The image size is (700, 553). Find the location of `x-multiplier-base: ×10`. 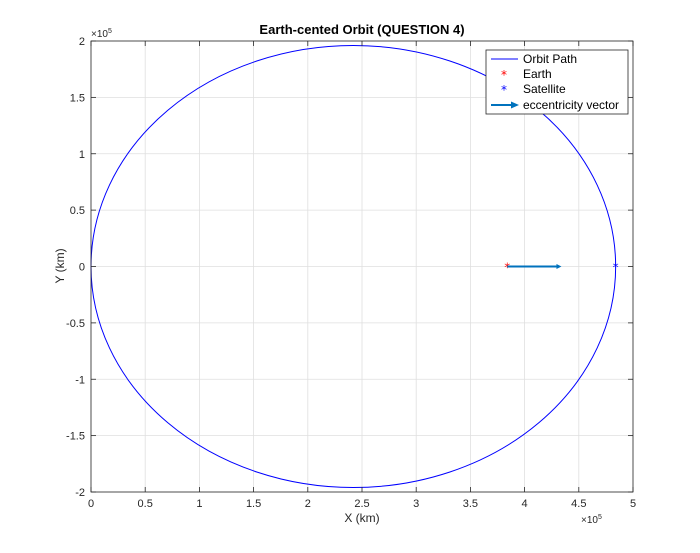

x-multiplier-base: ×10 is located at coordinates (589, 520).